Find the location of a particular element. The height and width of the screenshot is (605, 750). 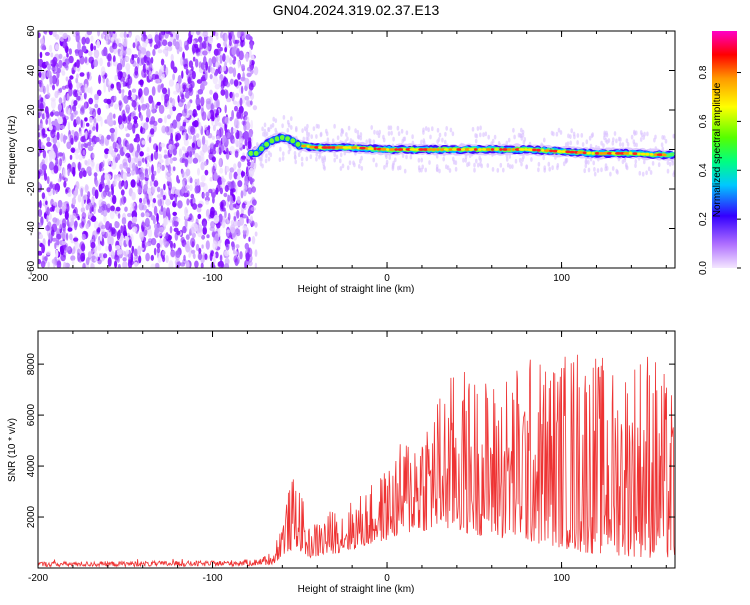

y-tick-label: 0 is located at coordinates (31, 149).